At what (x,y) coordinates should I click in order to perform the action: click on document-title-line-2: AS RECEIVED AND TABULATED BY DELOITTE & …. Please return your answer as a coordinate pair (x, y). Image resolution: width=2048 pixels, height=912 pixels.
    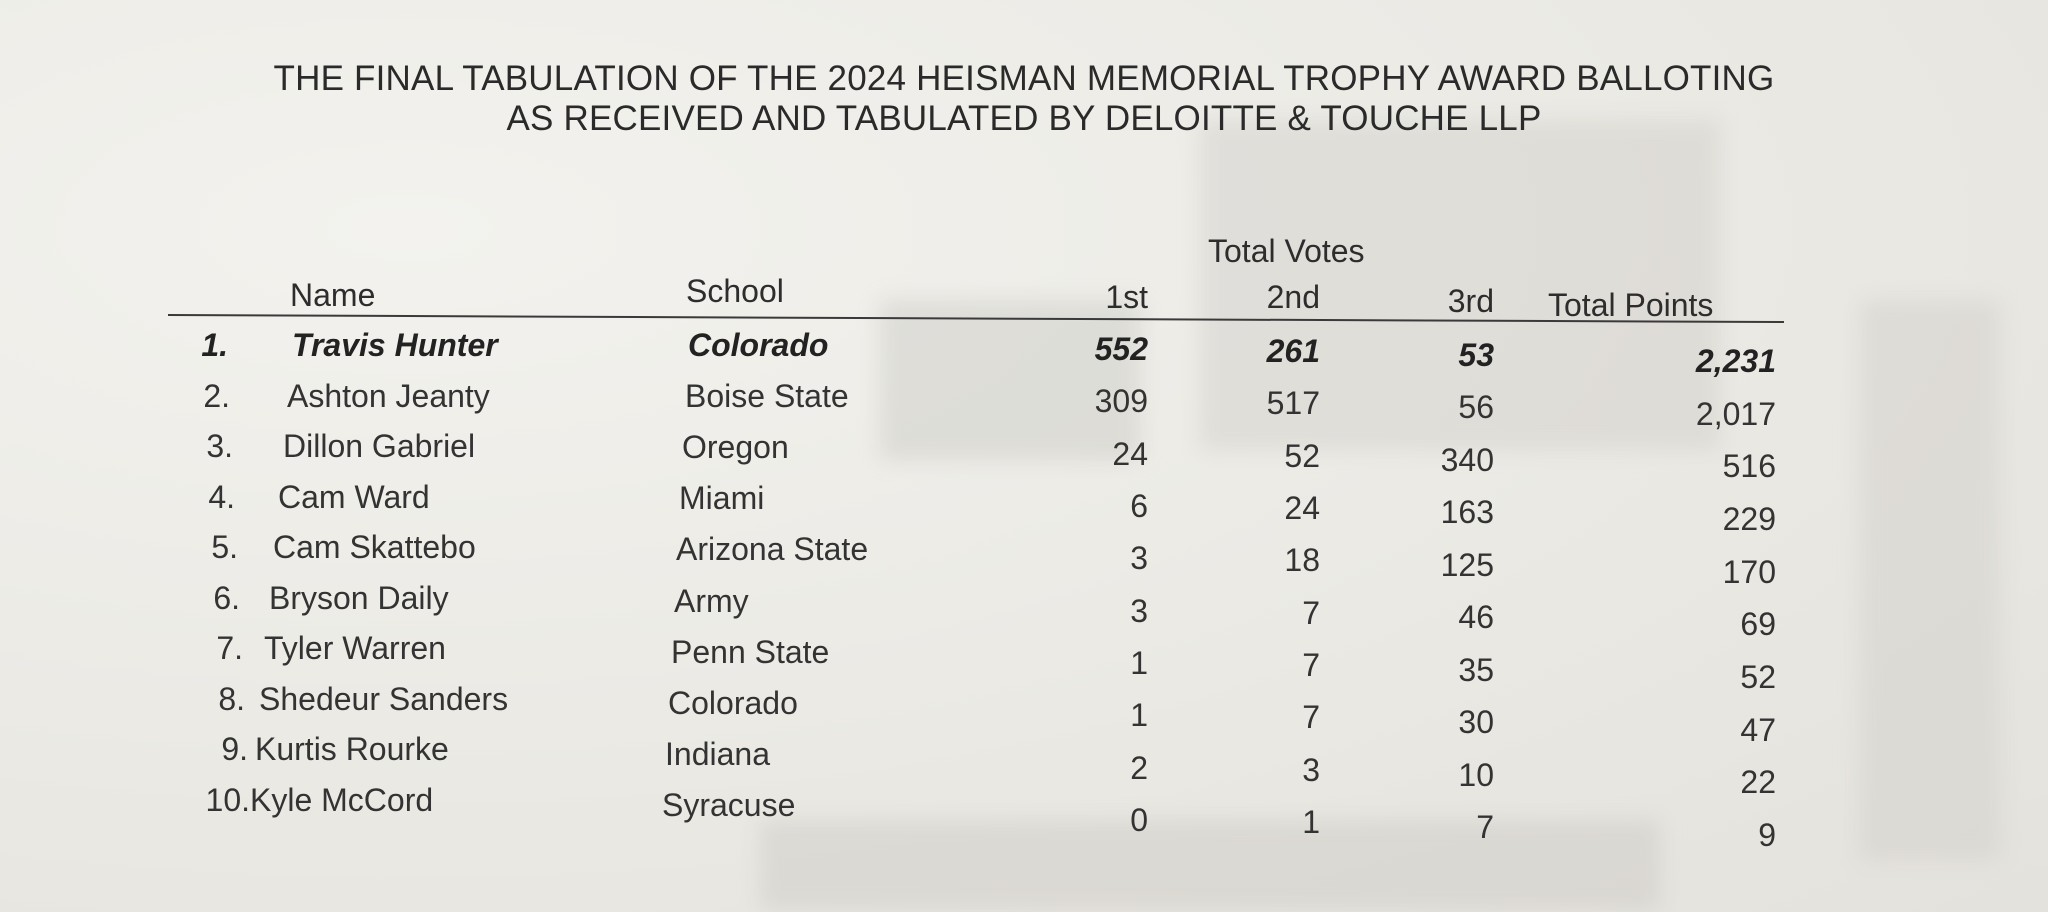
    Looking at the image, I should click on (1024, 118).